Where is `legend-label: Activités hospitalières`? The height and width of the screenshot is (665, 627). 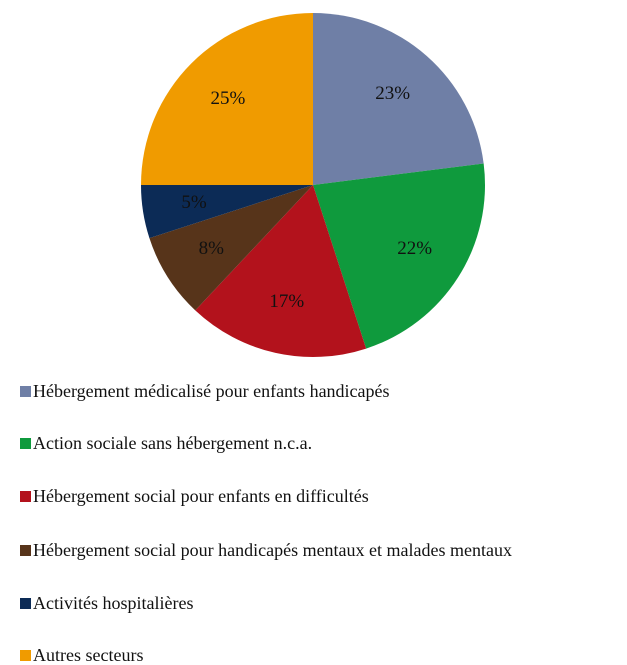
legend-label: Activités hospitalières is located at coordinates (113, 603).